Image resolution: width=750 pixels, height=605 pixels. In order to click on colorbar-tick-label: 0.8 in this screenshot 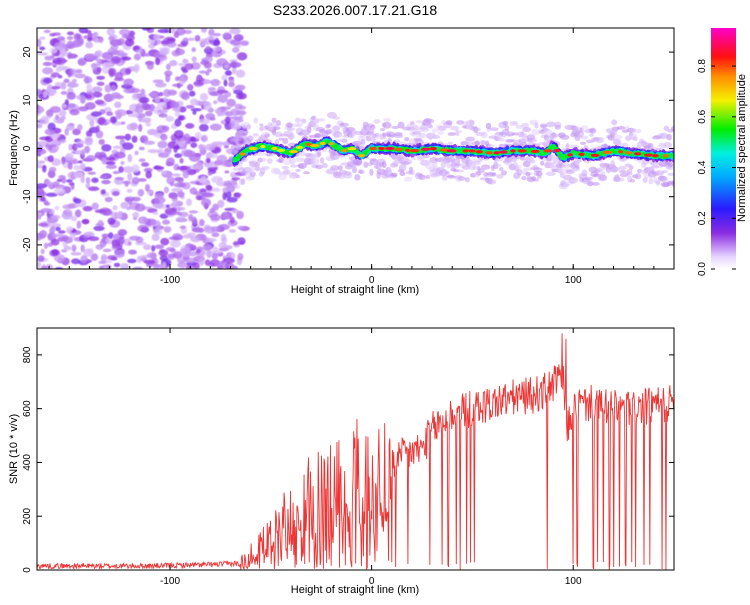, I will do `click(702, 66)`.